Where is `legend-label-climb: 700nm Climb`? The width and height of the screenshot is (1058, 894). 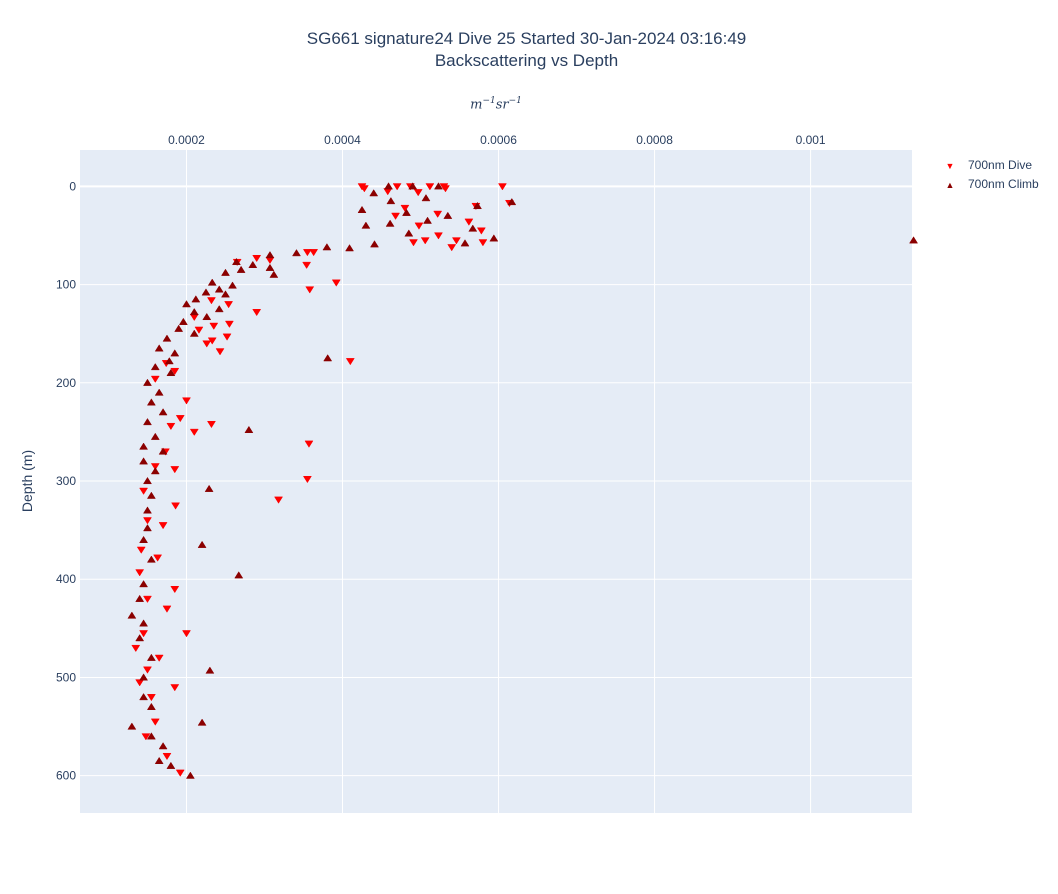 legend-label-climb: 700nm Climb is located at coordinates (1003, 184).